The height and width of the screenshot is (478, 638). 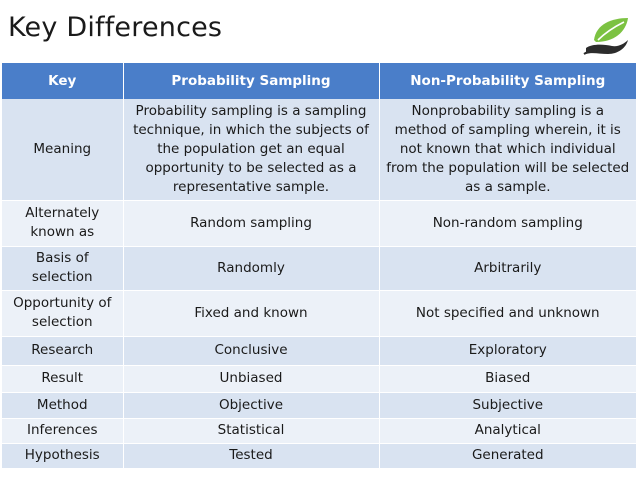 What do you see at coordinates (507, 431) in the screenshot?
I see `row-non-probability: Analytical` at bounding box center [507, 431].